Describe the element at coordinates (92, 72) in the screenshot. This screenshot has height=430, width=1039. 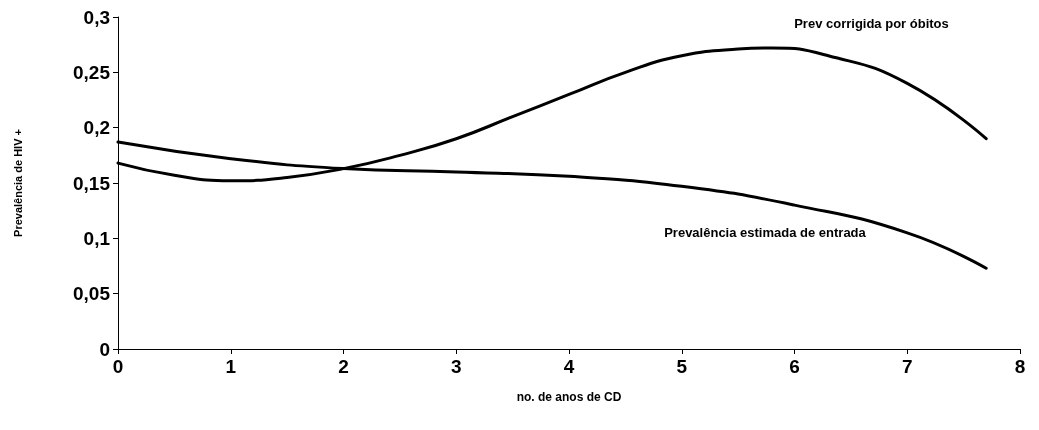
I see `y-tick-label: 0,25` at that location.